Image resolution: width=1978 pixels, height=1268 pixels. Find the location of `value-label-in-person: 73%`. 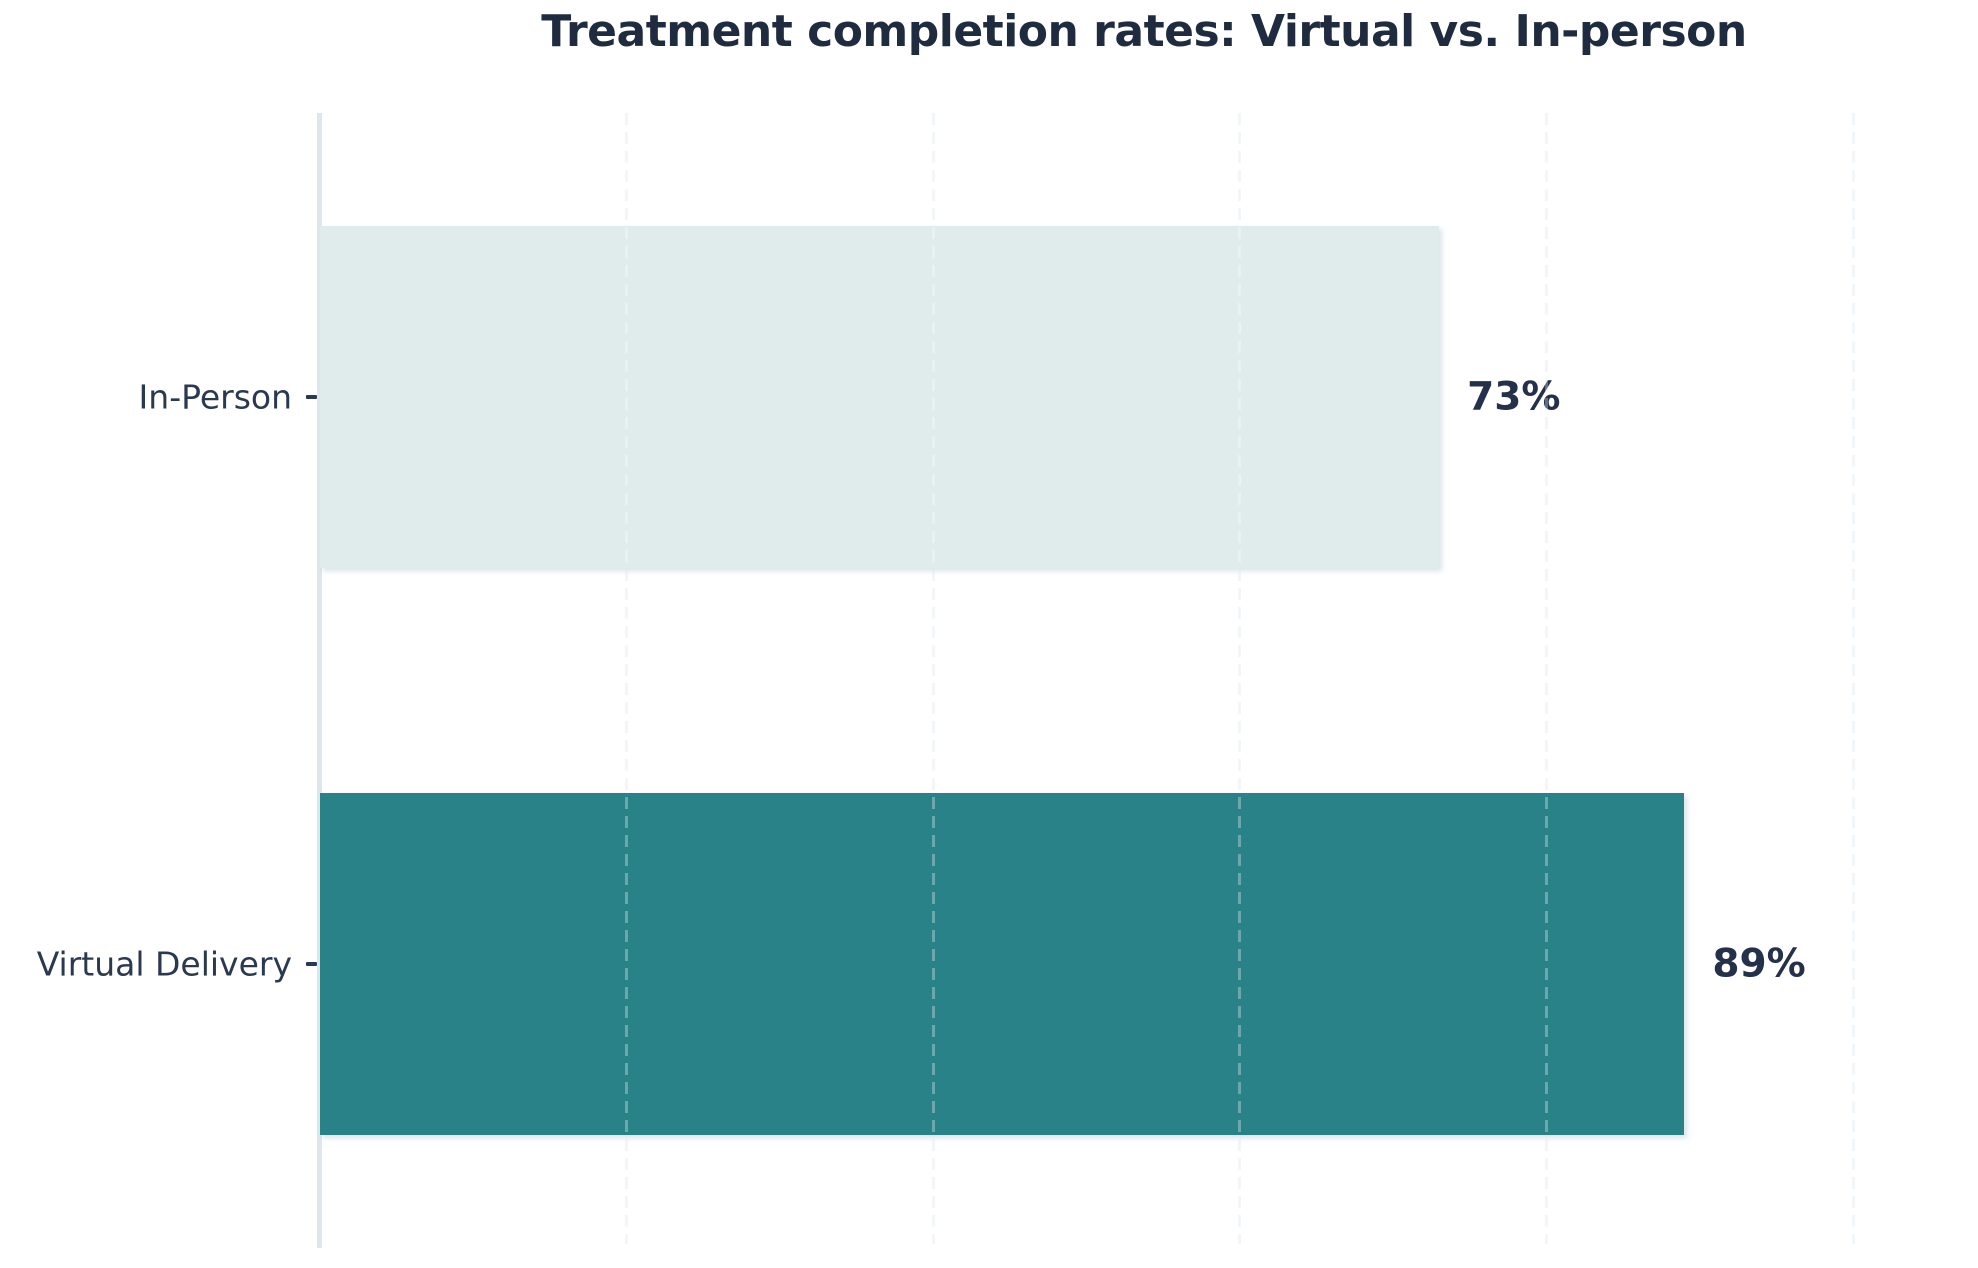

value-label-in-person: 73% is located at coordinates (1514, 397).